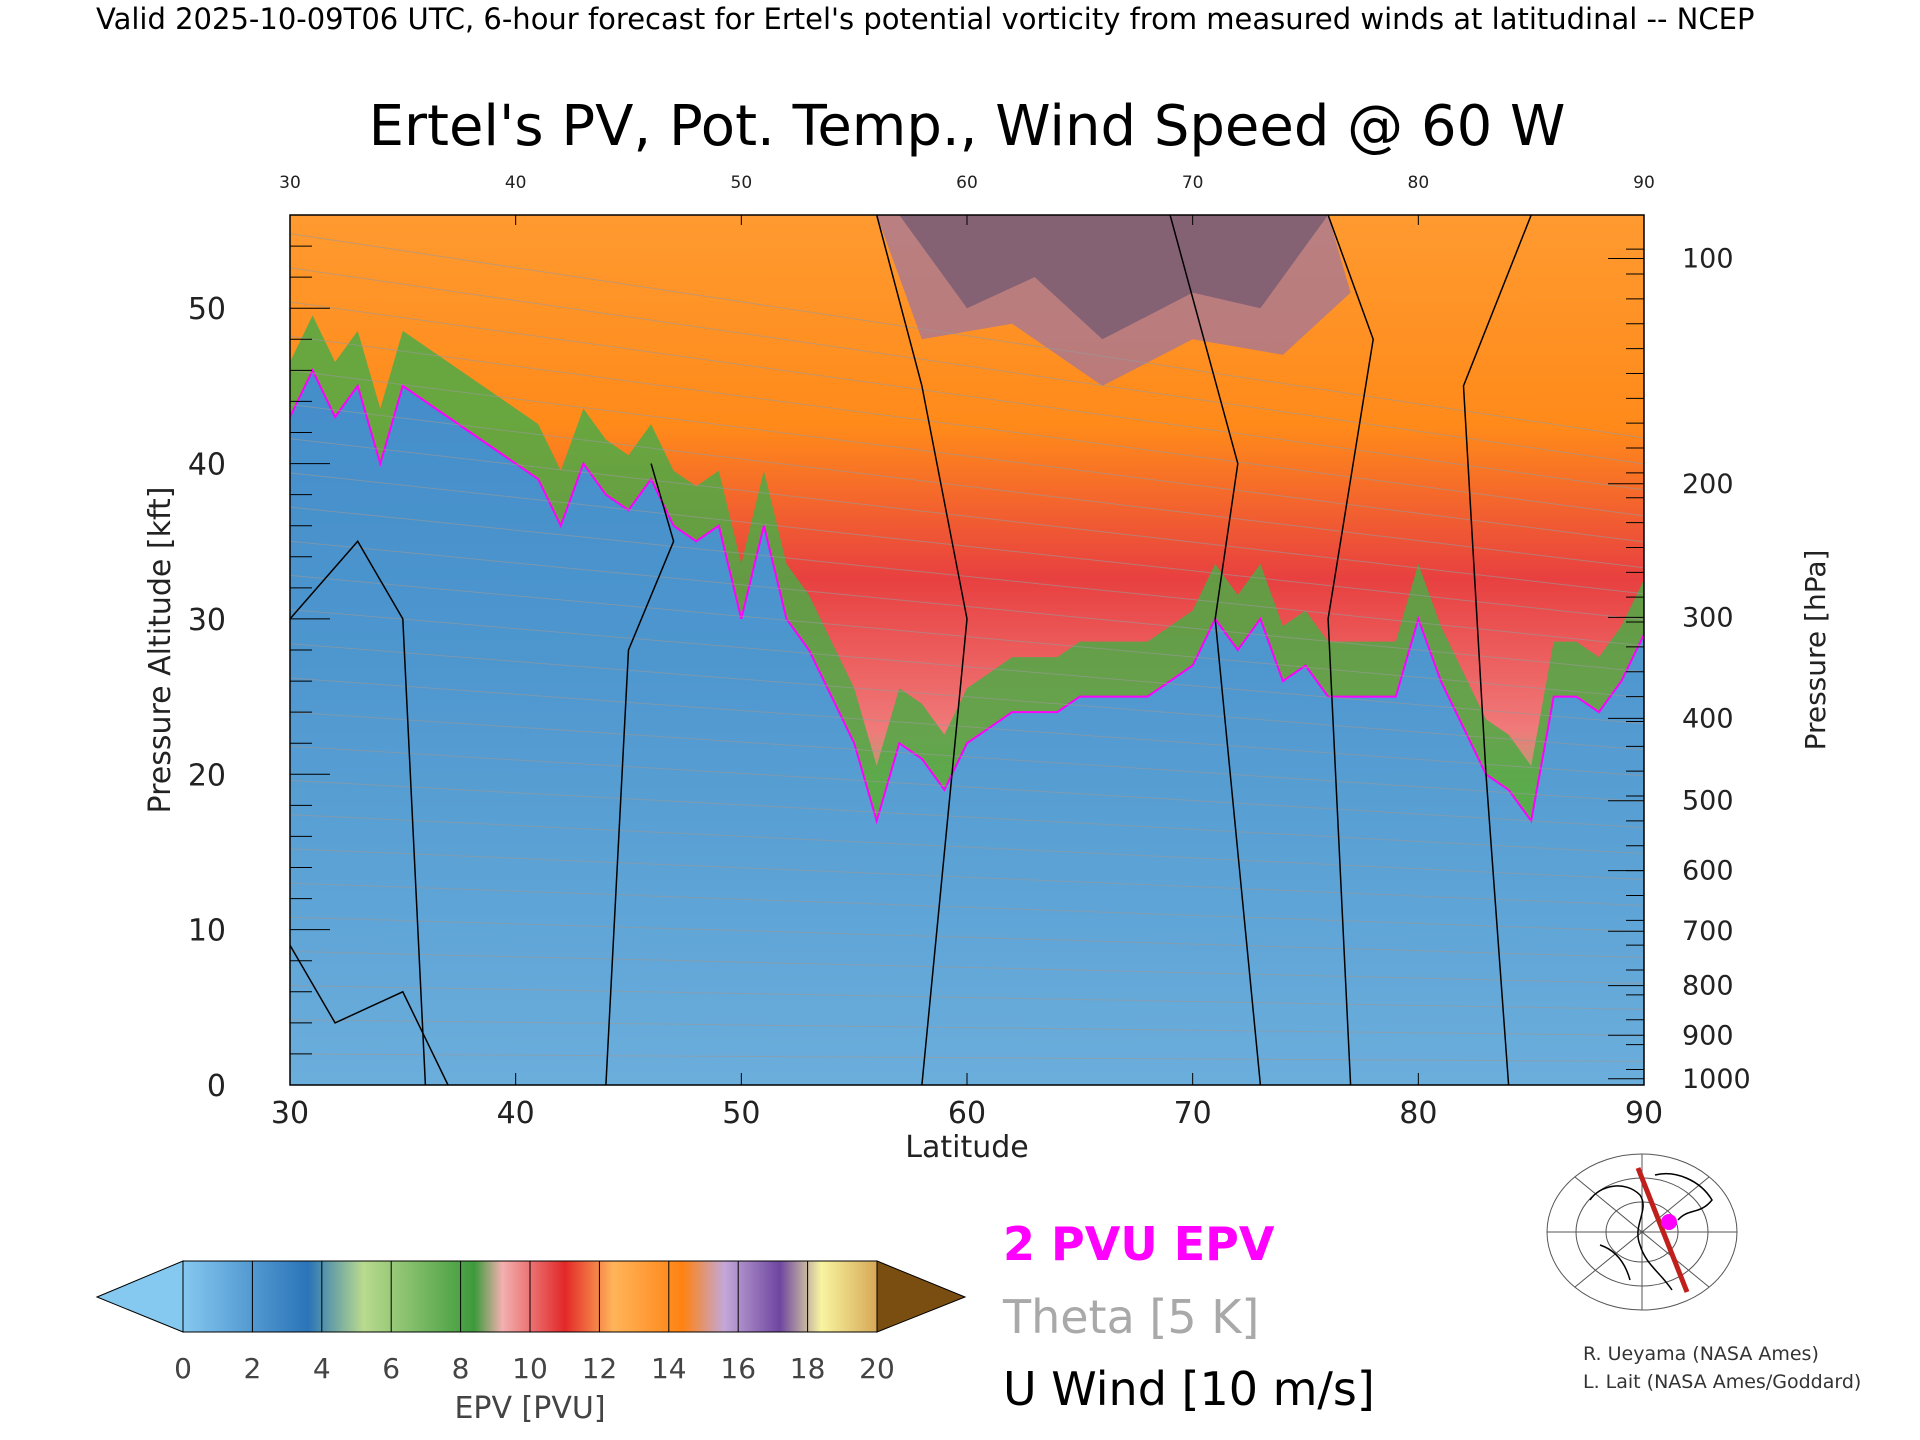  I want to click on pressure-tick-label: 600, so click(1708, 871).